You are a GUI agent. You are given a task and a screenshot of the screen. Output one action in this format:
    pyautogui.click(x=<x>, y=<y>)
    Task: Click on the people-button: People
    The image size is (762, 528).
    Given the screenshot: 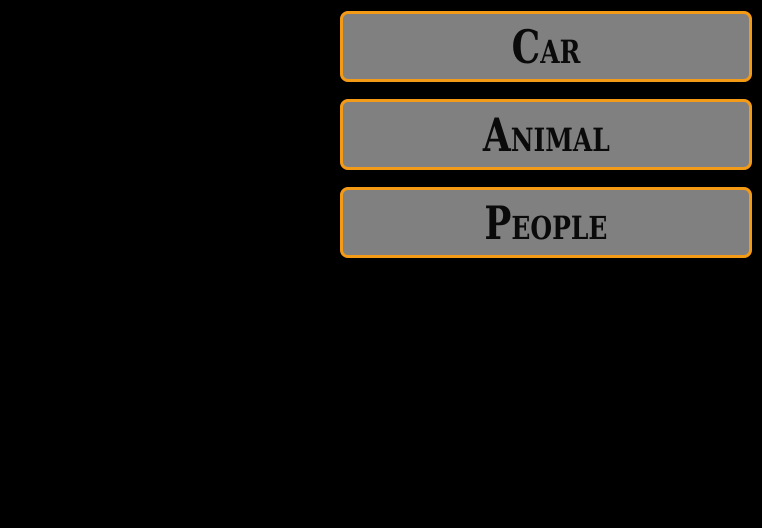 What is the action you would take?
    pyautogui.click(x=546, y=222)
    